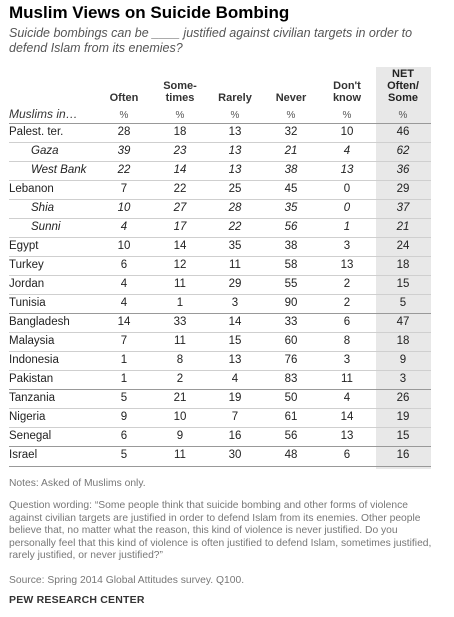 This screenshot has width=454, height=617. I want to click on notes: Notes: Asked of Muslims only., so click(77, 483).